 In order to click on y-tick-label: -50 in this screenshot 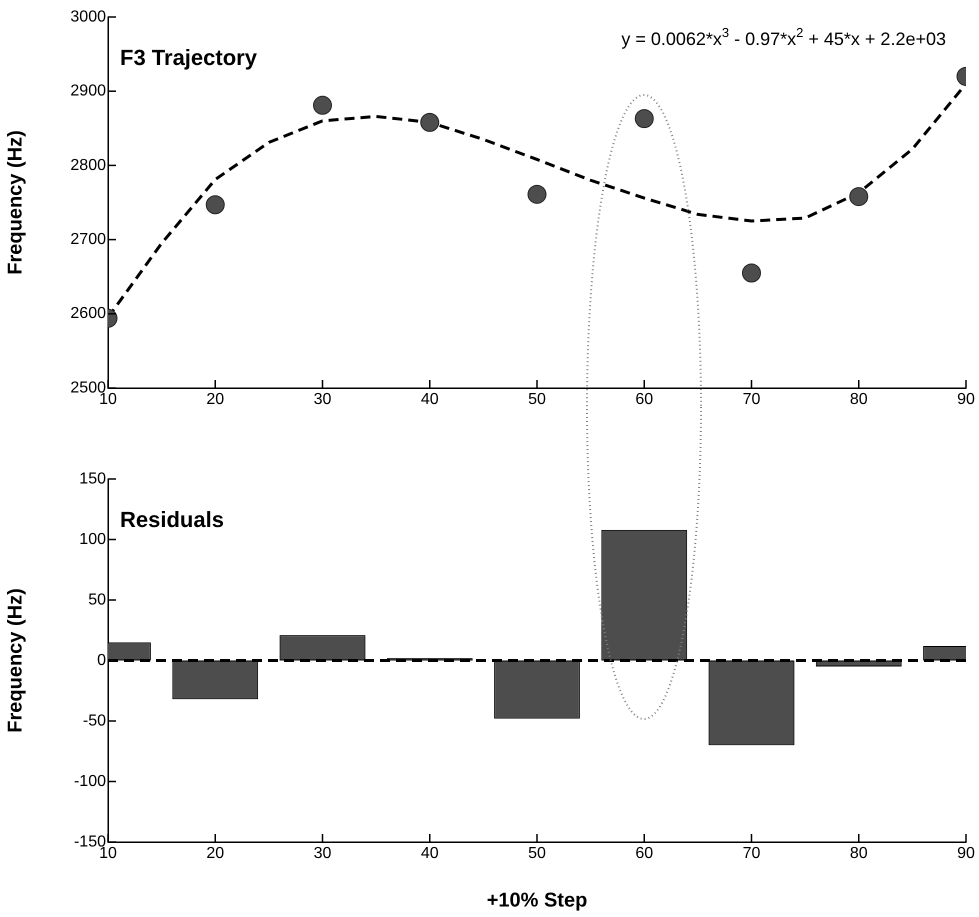, I will do `click(94, 721)`.